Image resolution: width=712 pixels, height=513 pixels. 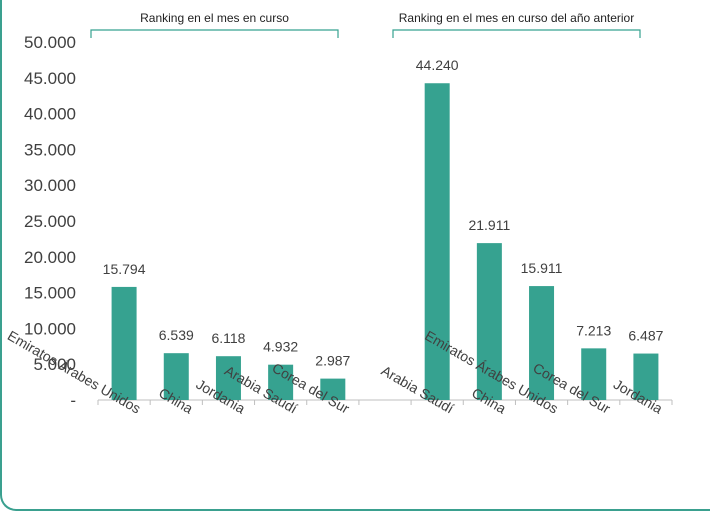 What do you see at coordinates (228, 338) in the screenshot?
I see `data-label: 6.118` at bounding box center [228, 338].